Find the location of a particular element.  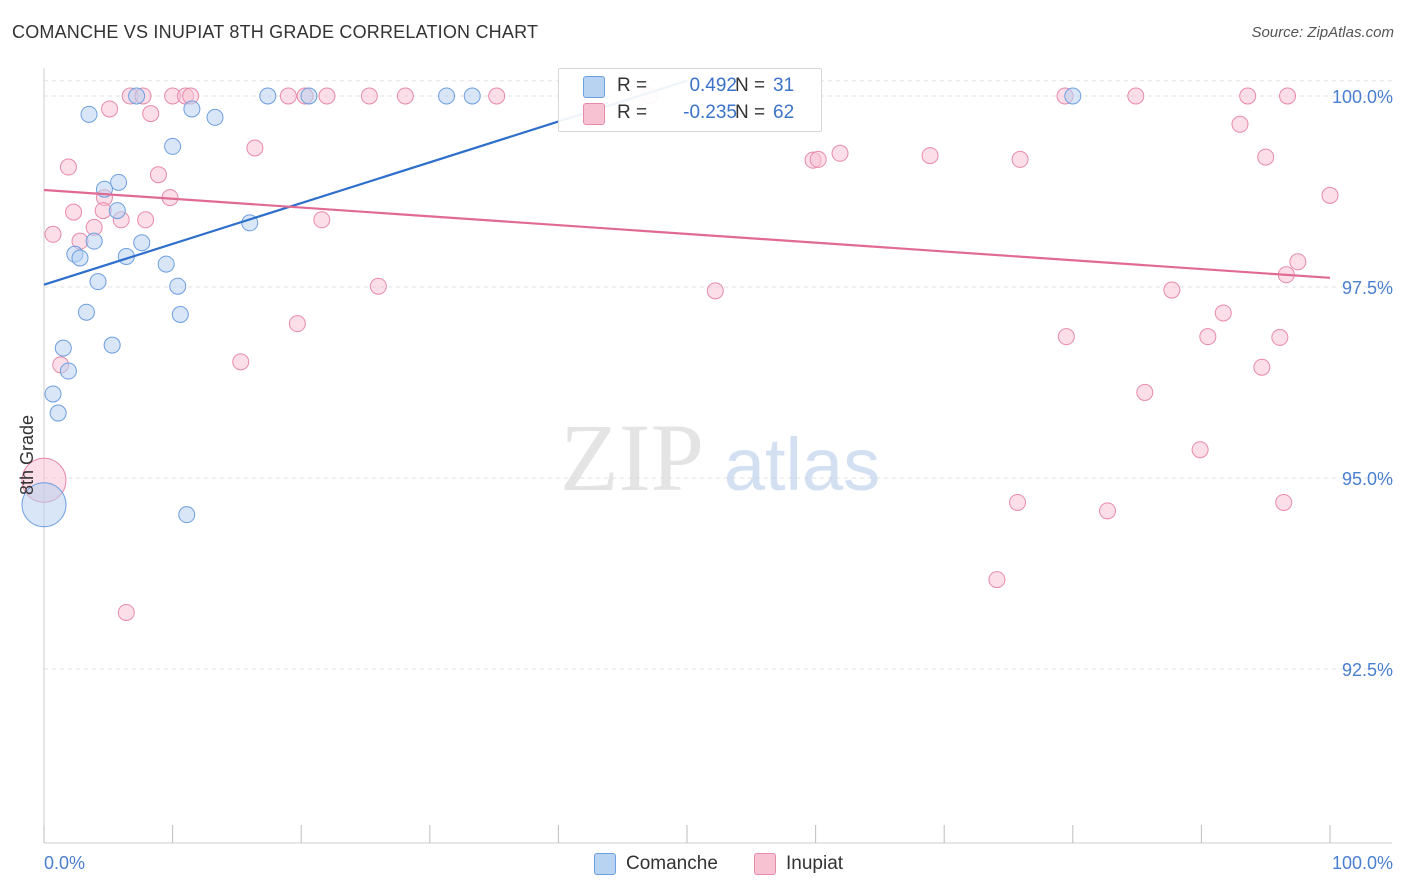

inupiat-legend-label: Inupiat is located at coordinates (815, 863).